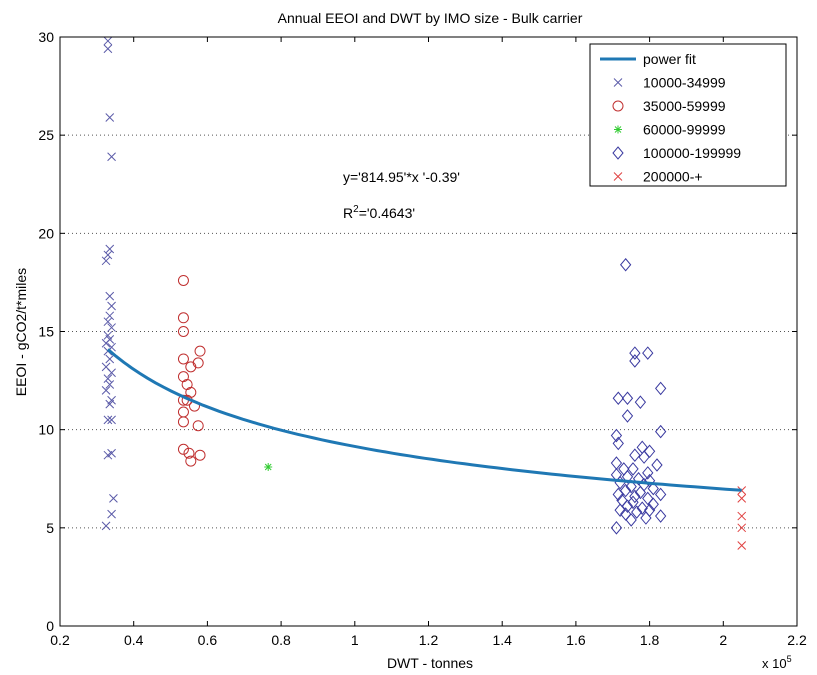 The height and width of the screenshot is (675, 817). Describe the element at coordinates (46, 135) in the screenshot. I see `y-tick-label: 25` at that location.